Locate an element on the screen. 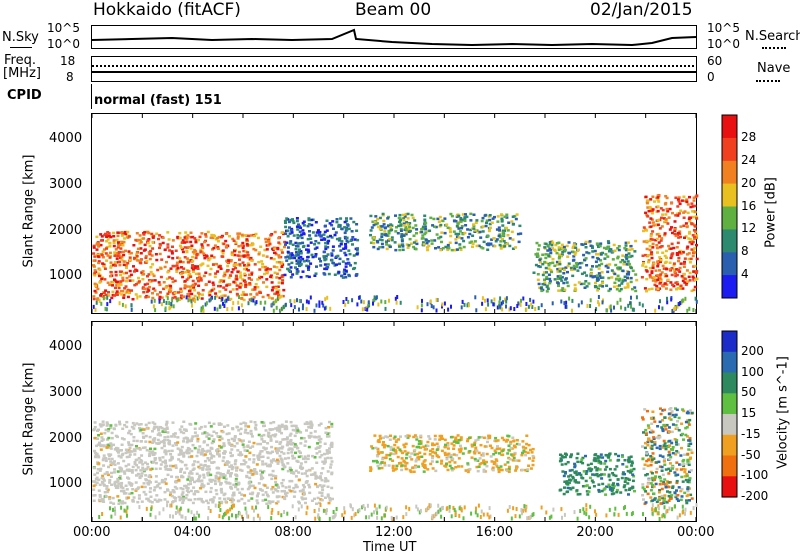  nave-label: Nave is located at coordinates (773, 68).